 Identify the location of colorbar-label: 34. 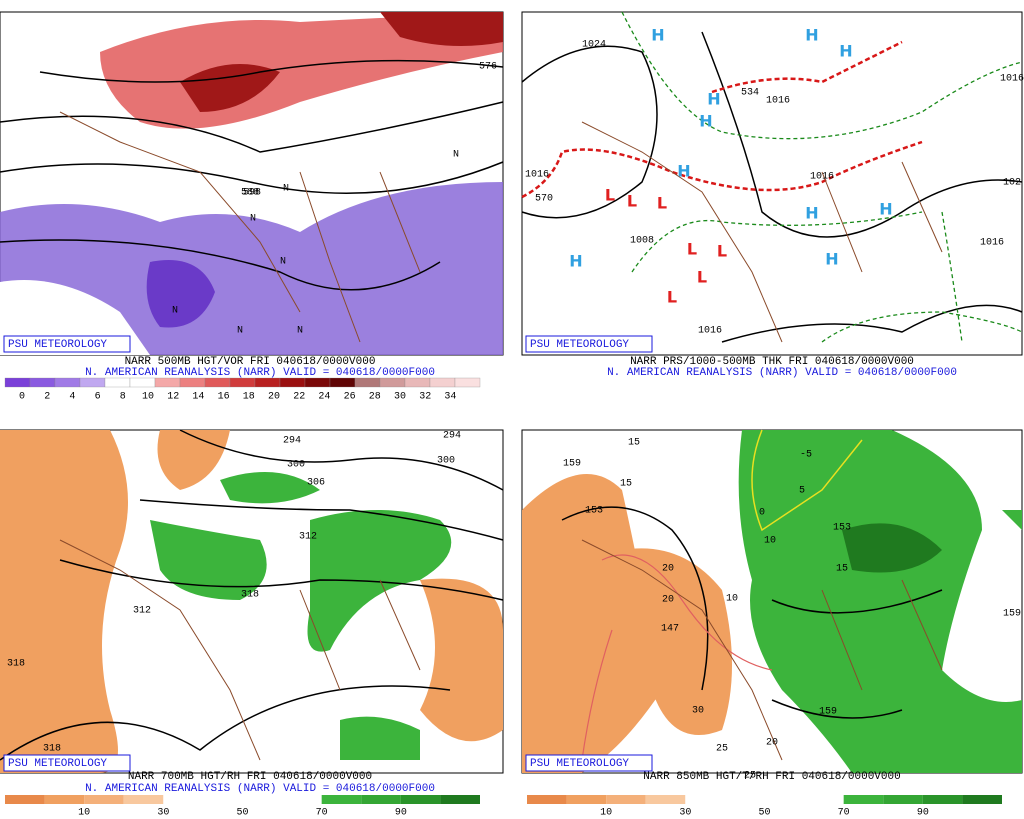
(450, 397).